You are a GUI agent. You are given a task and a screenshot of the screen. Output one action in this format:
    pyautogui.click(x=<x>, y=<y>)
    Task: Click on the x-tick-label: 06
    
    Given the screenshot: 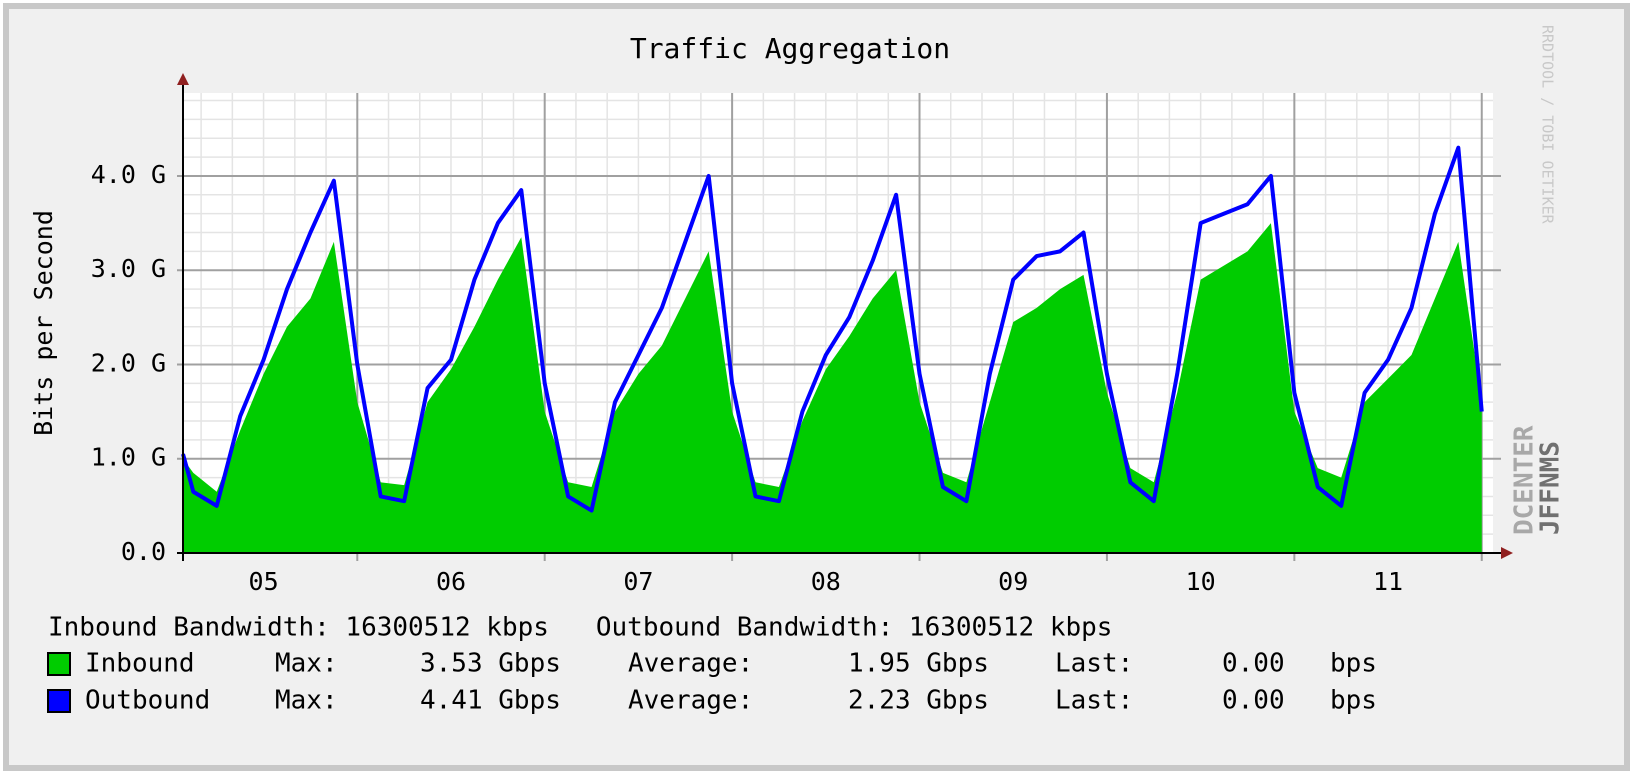 What is the action you would take?
    pyautogui.click(x=451, y=581)
    